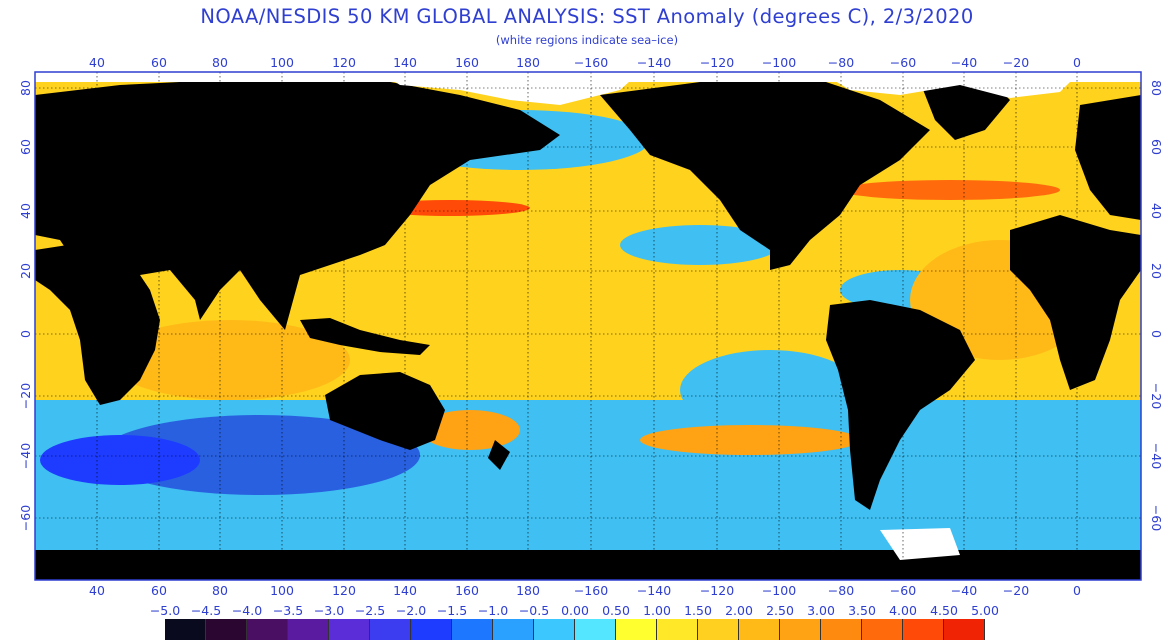  I want to click on land-new-zealand, so click(499, 455).